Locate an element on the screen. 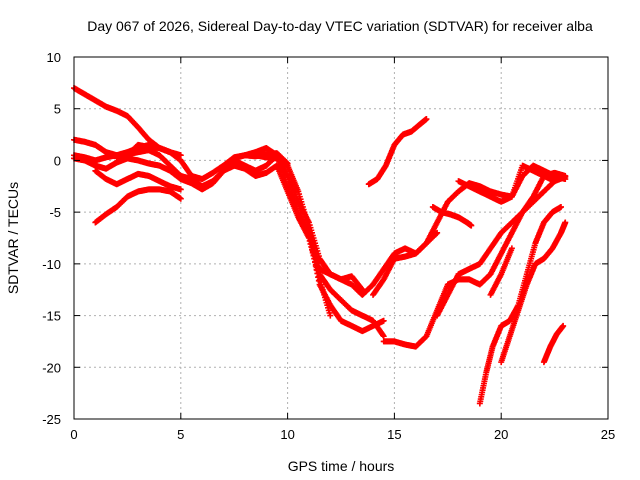 This screenshot has width=640, height=480. y-tick-label: -5 is located at coordinates (55, 212).